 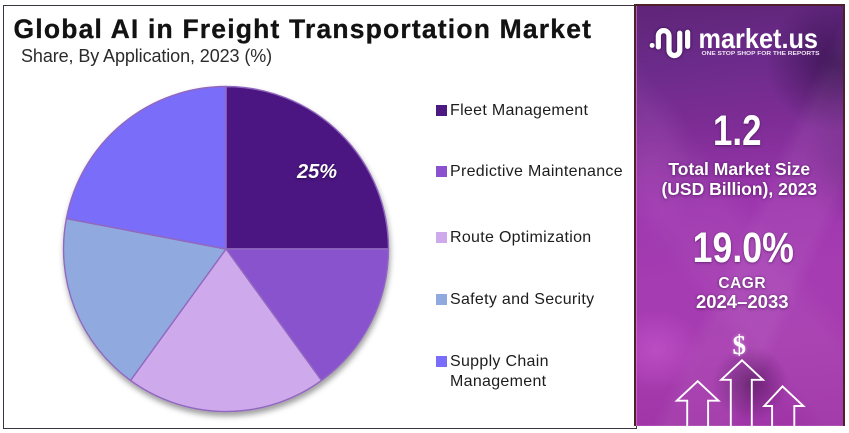 What do you see at coordinates (759, 38) in the screenshot?
I see `svg-text: market.us` at bounding box center [759, 38].